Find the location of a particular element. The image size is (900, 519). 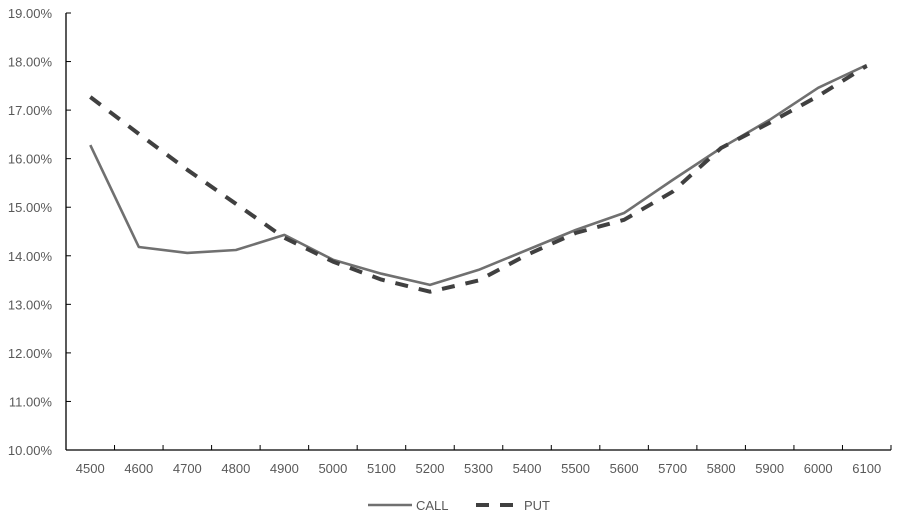

x-tick-label: 4700 is located at coordinates (187, 468).